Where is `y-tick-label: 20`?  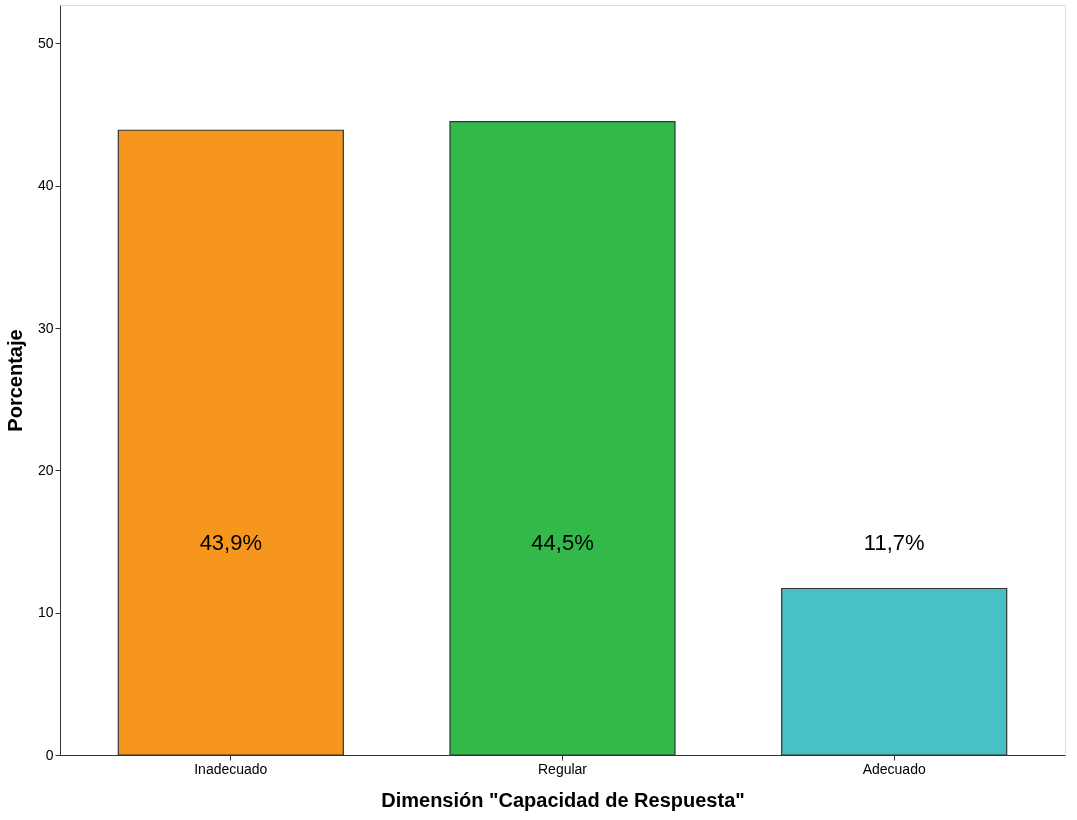
y-tick-label: 20 is located at coordinates (45, 469).